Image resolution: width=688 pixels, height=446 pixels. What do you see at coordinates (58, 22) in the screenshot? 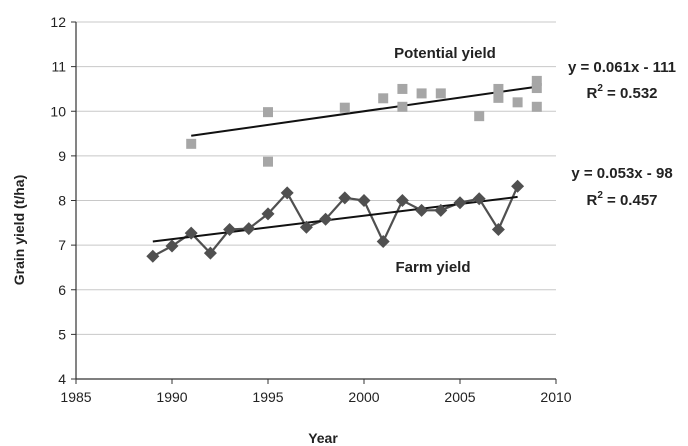
I see `y-tick-label: 12` at bounding box center [58, 22].